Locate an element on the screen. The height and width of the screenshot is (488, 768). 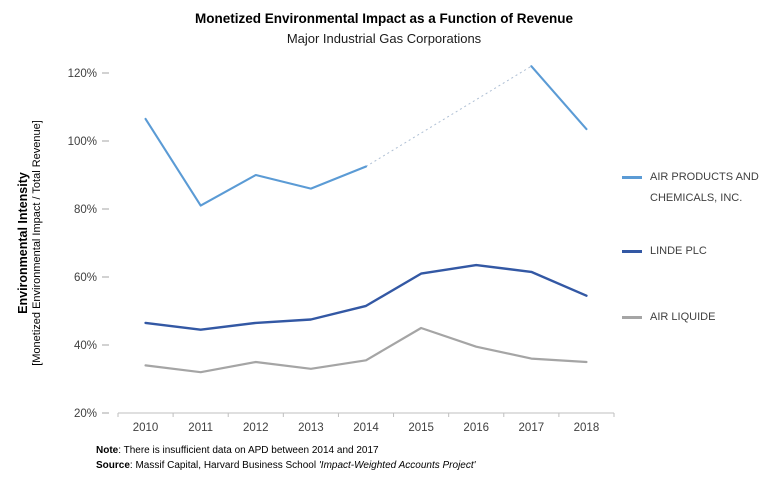
legend-item: AIR PRODUCTS AND CHEMICALS, INC. is located at coordinates (692, 188).